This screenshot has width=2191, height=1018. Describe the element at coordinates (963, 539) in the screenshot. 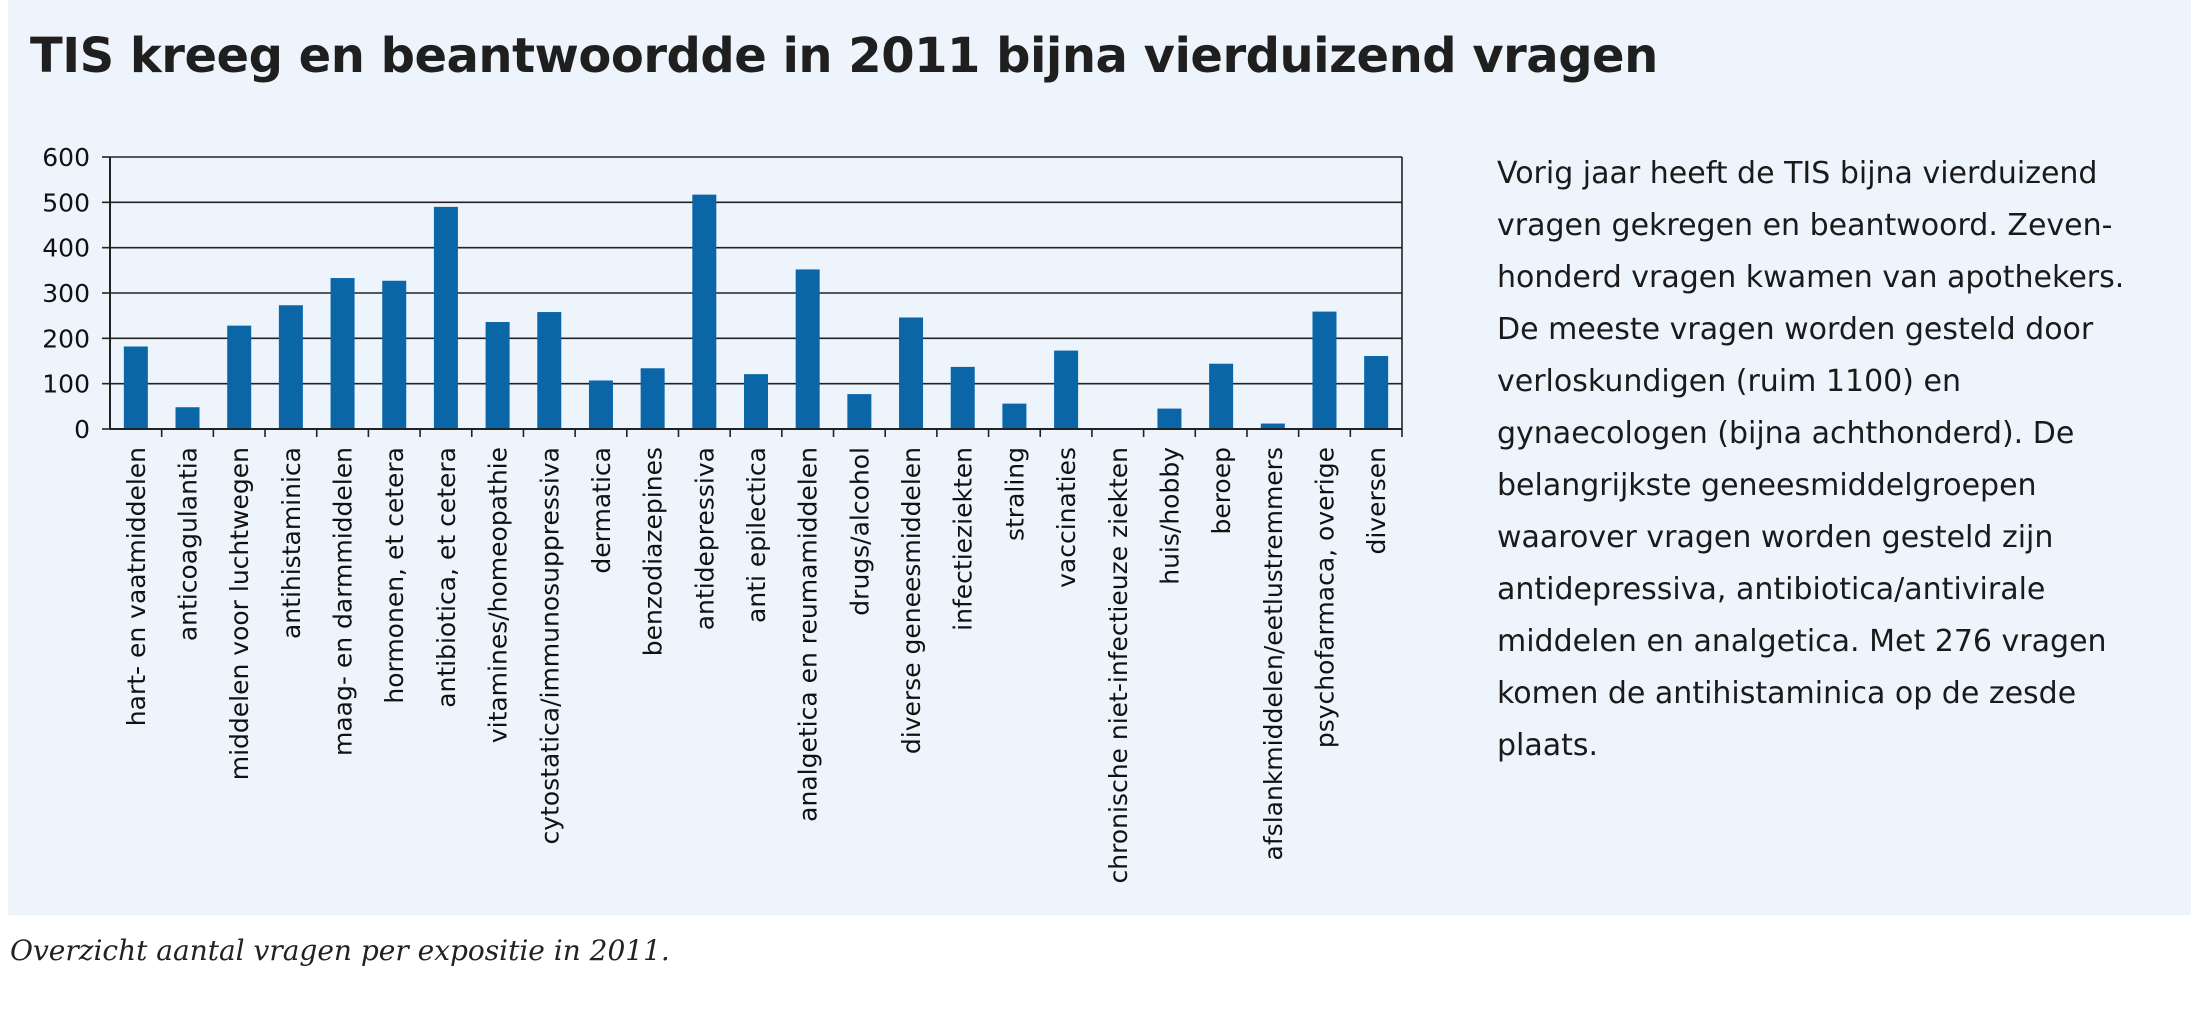

I see `x-tick-label: infectieziekten` at that location.